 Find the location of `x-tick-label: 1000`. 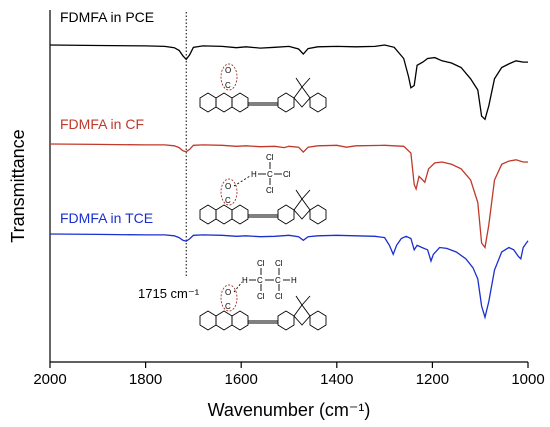

x-tick-label: 1000 is located at coordinates (527, 379).